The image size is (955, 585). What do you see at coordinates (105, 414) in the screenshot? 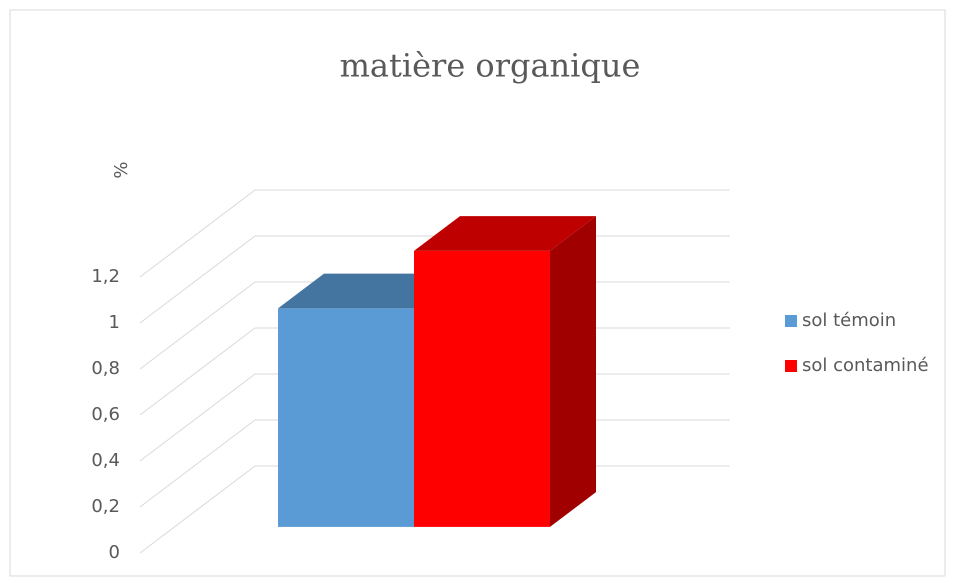
I see `y-tick-label: 0,6` at bounding box center [105, 414].